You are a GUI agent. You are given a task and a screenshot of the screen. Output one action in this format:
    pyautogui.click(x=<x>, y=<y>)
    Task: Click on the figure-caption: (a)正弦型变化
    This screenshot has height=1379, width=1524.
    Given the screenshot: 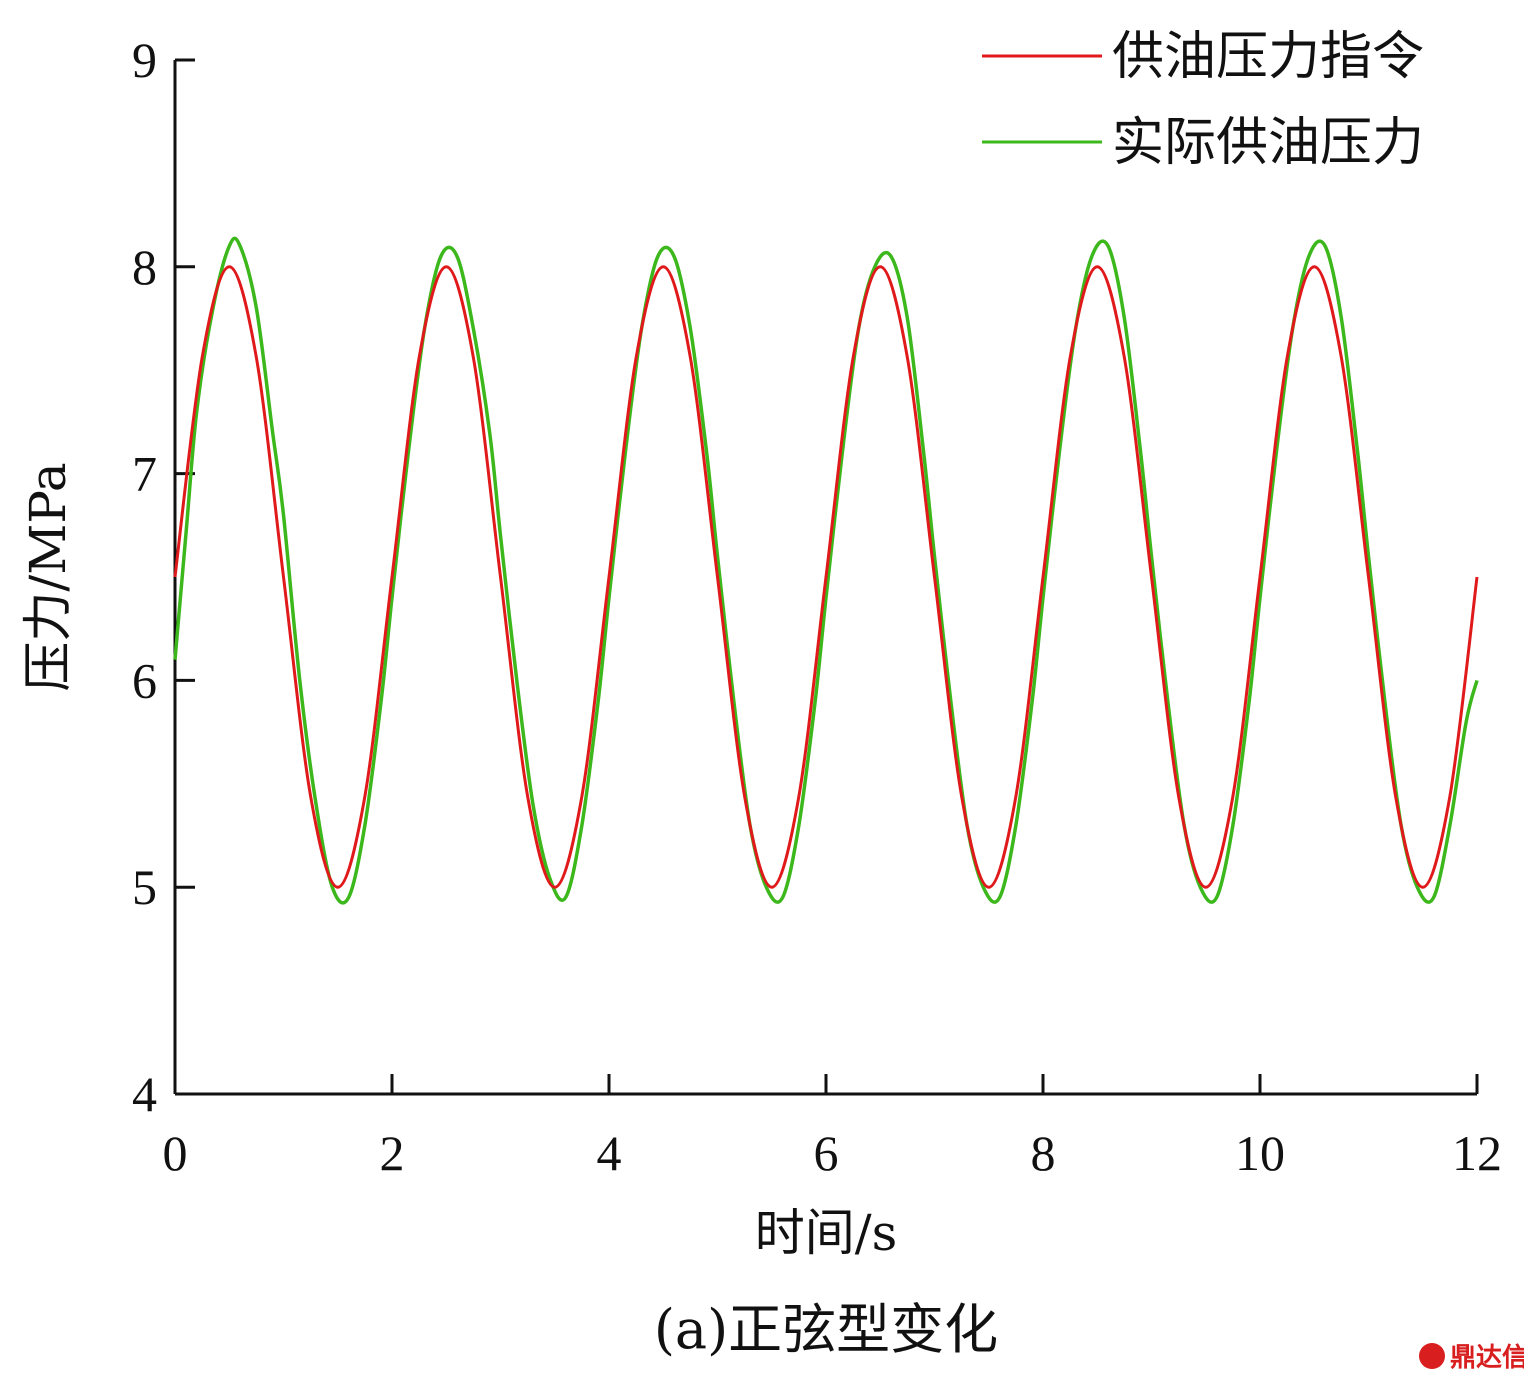 What is the action you would take?
    pyautogui.click(x=826, y=1329)
    